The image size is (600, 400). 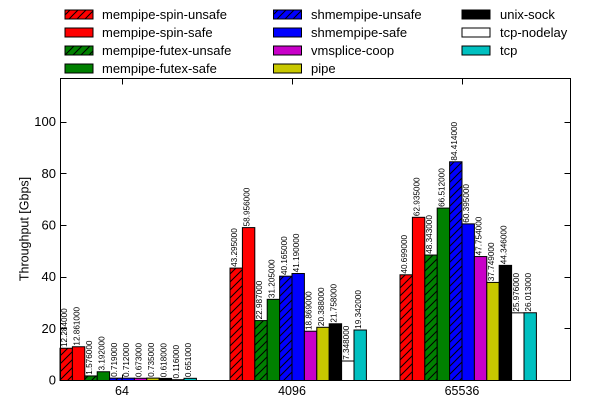 I want to click on svg-text: 84.414000, so click(x=454, y=140).